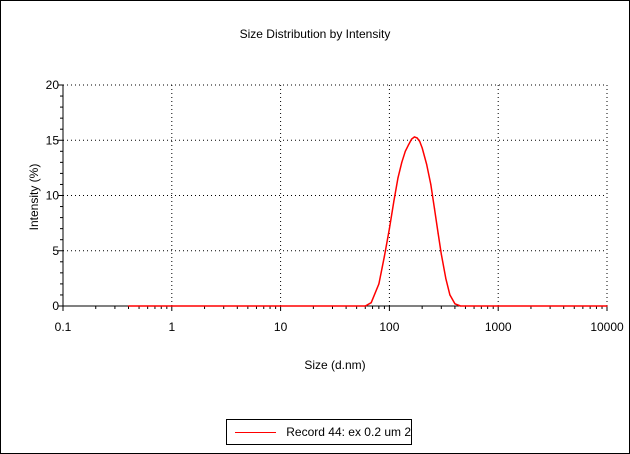  Describe the element at coordinates (63, 327) in the screenshot. I see `x-tick-label: 0.1` at that location.